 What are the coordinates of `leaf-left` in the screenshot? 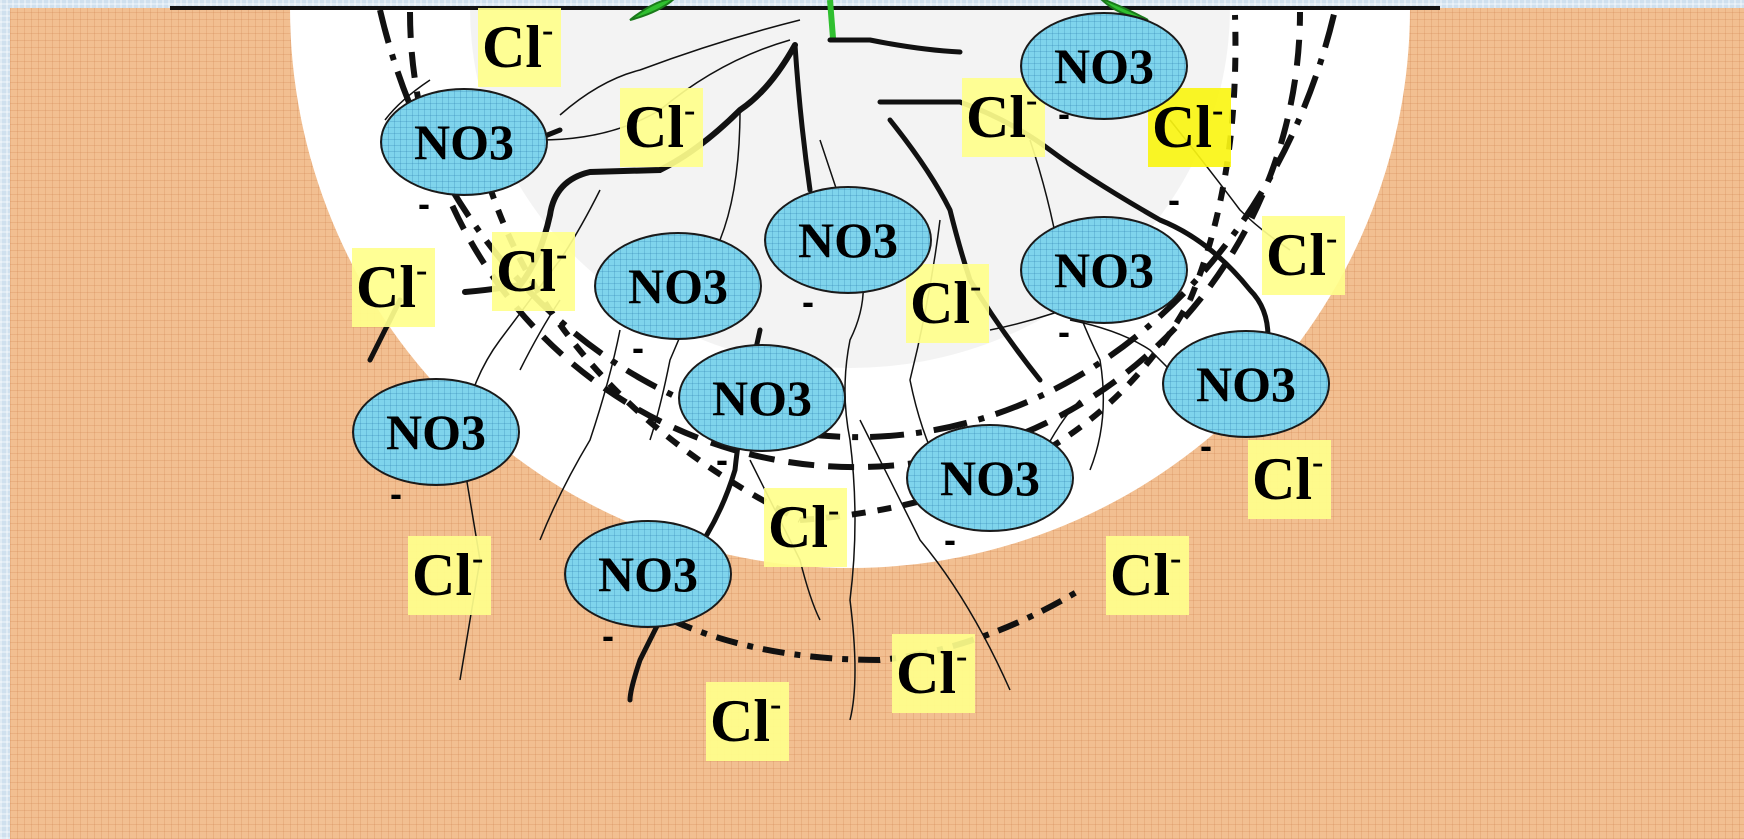 It's located at (652, 10).